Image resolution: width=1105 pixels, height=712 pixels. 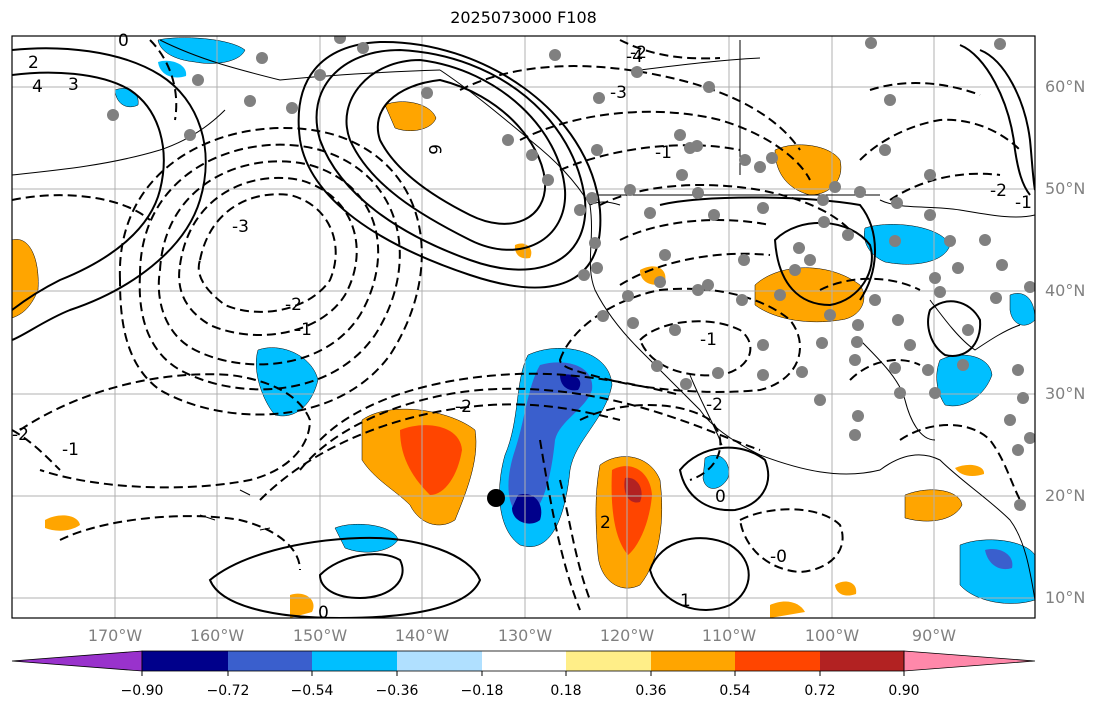 What do you see at coordinates (172, 69) in the screenshot?
I see `shade-blue-ak3` at bounding box center [172, 69].